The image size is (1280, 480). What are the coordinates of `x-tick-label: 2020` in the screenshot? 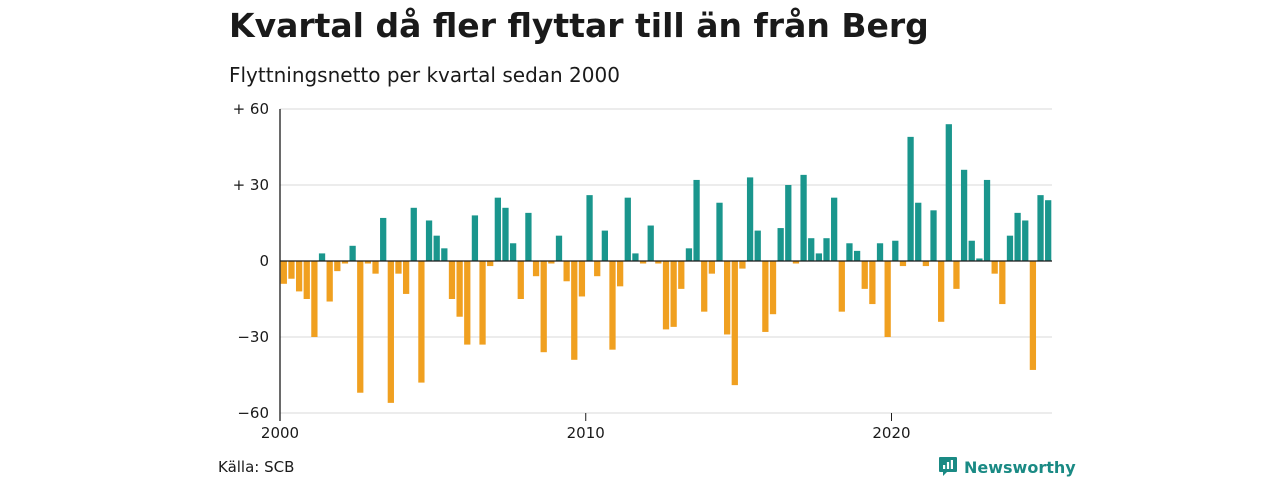 It's located at (891, 433).